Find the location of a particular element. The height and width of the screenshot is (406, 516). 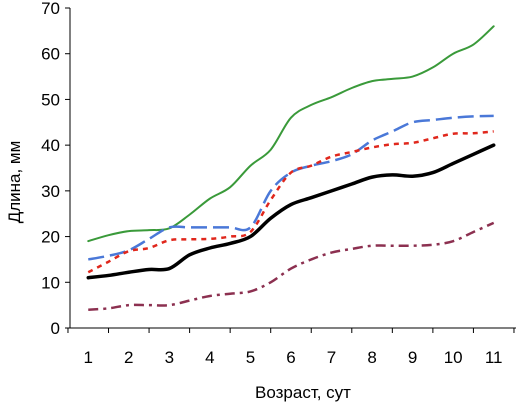

y-tick-label: 70 is located at coordinates (50, 9).